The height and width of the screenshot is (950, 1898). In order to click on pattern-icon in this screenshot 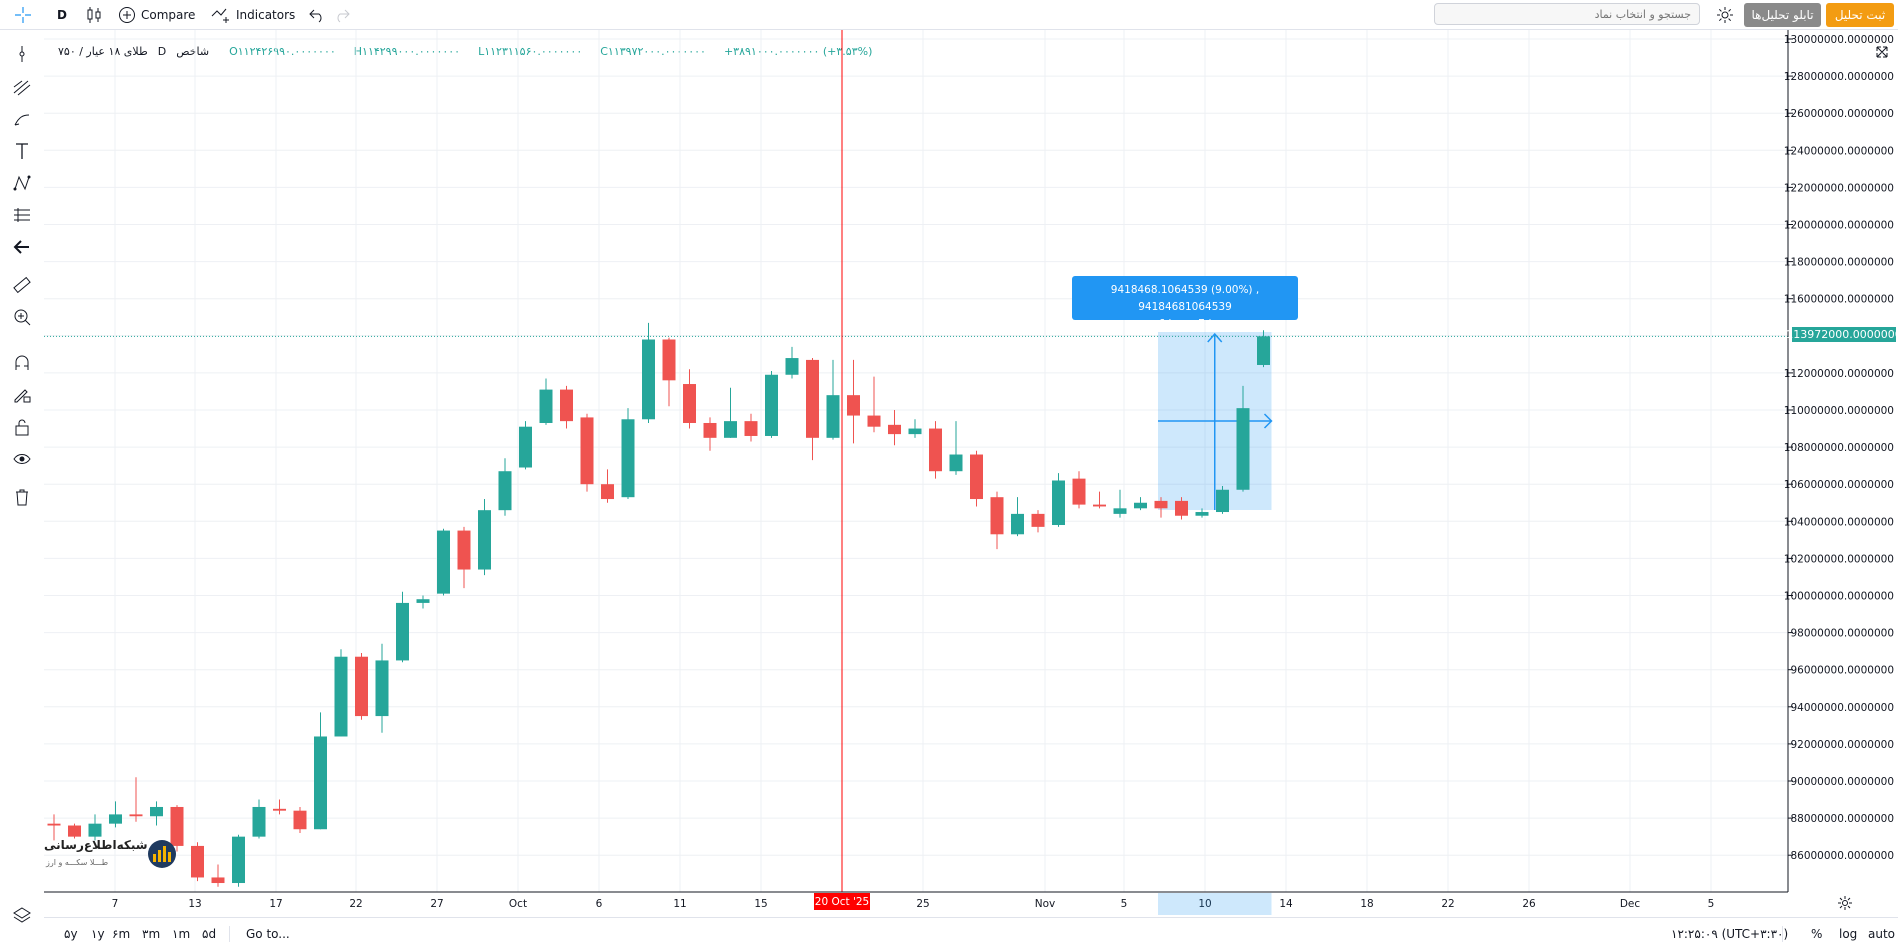, I will do `click(22, 183)`.